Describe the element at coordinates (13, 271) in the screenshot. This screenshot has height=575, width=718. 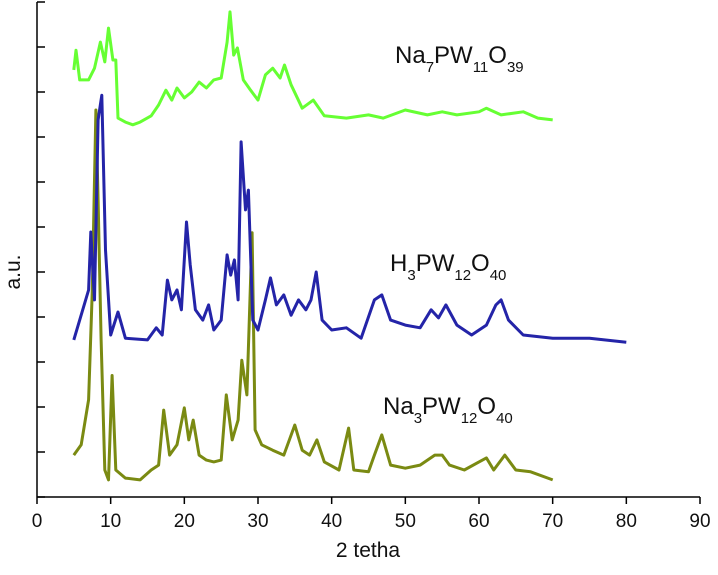
I see `y-axis-label: a.u.` at that location.